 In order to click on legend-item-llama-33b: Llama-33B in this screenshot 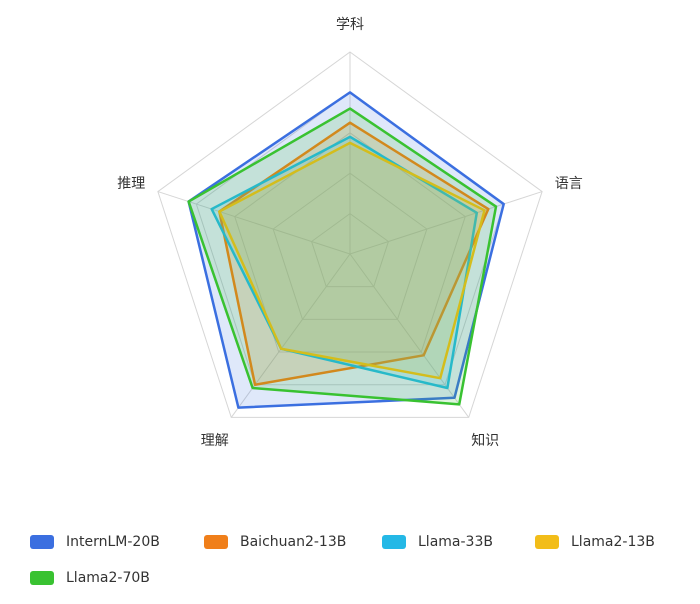, I will do `click(458, 542)`.